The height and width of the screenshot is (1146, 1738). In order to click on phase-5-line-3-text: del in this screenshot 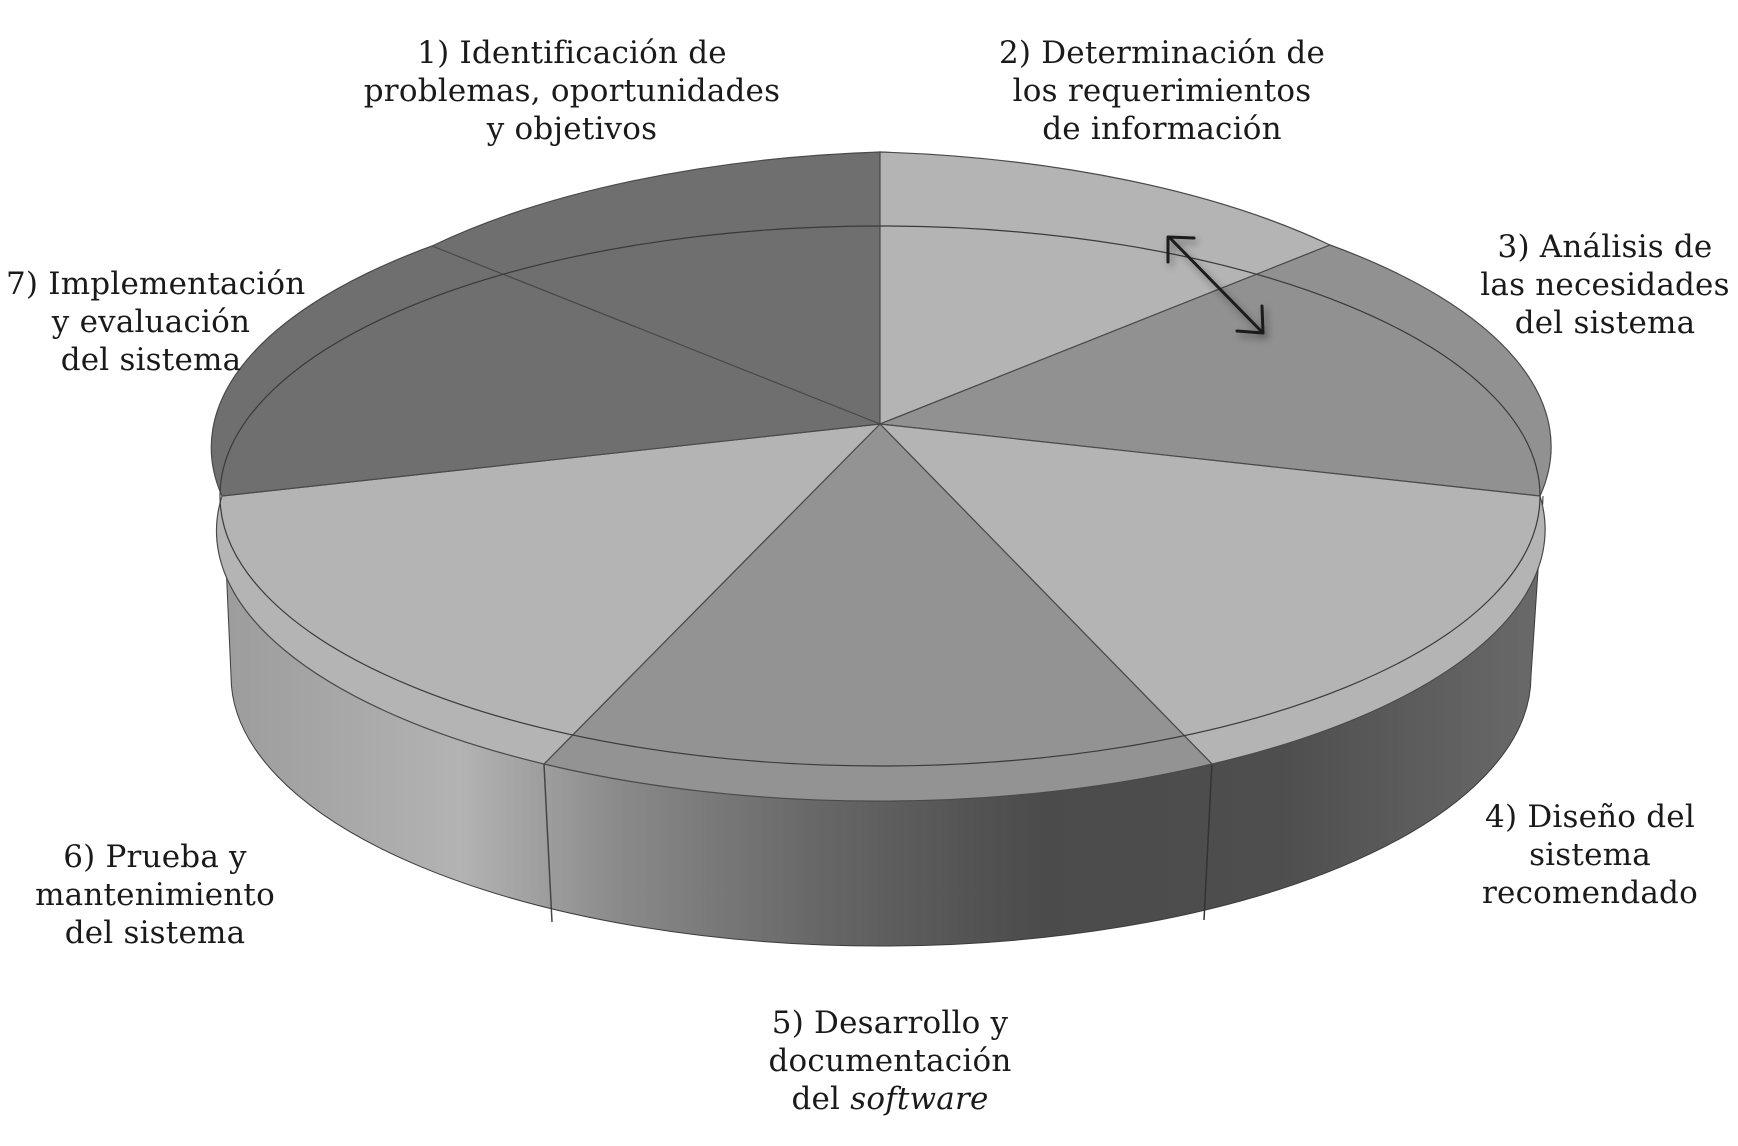, I will do `click(821, 1099)`.